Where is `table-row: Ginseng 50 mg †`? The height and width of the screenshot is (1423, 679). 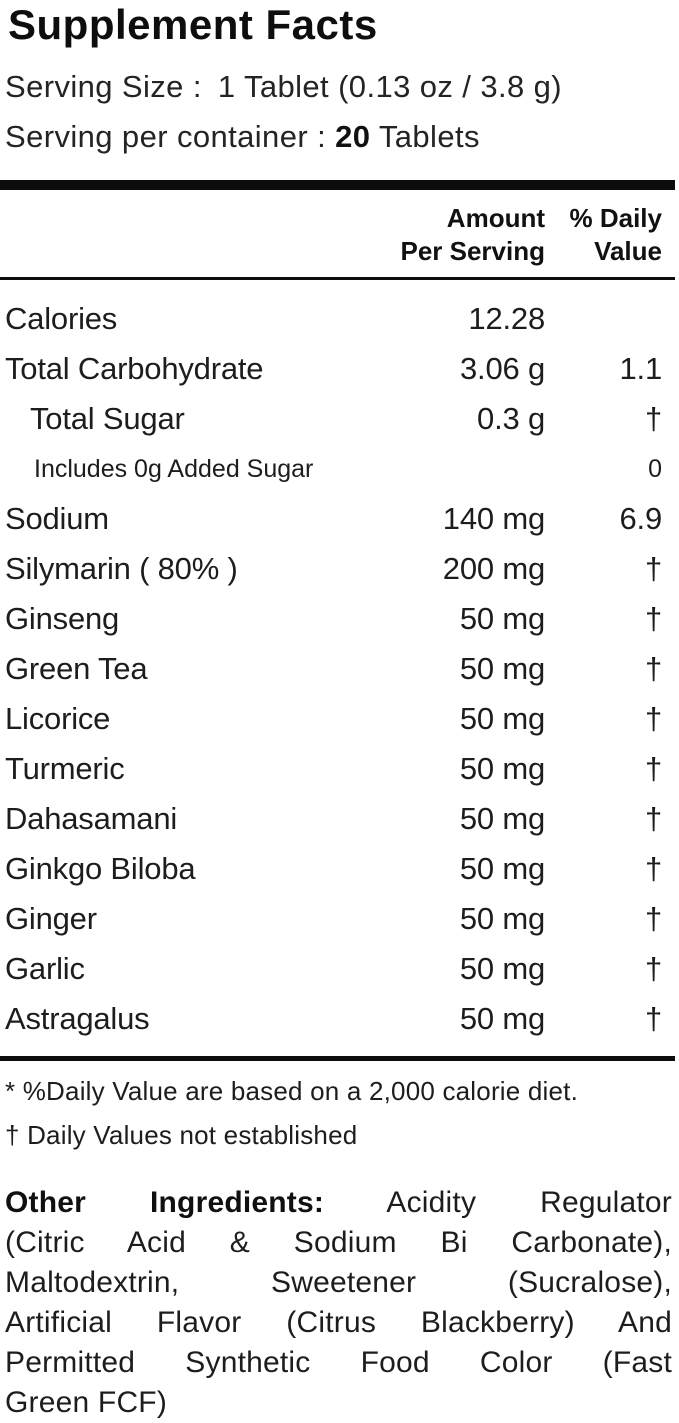 table-row: Ginseng 50 mg † is located at coordinates (339, 619).